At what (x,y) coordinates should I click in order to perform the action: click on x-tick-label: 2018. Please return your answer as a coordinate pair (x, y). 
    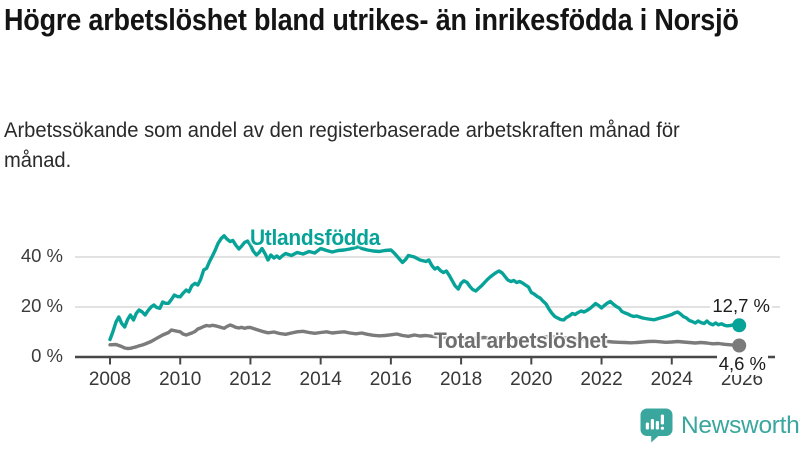
    Looking at the image, I should click on (461, 379).